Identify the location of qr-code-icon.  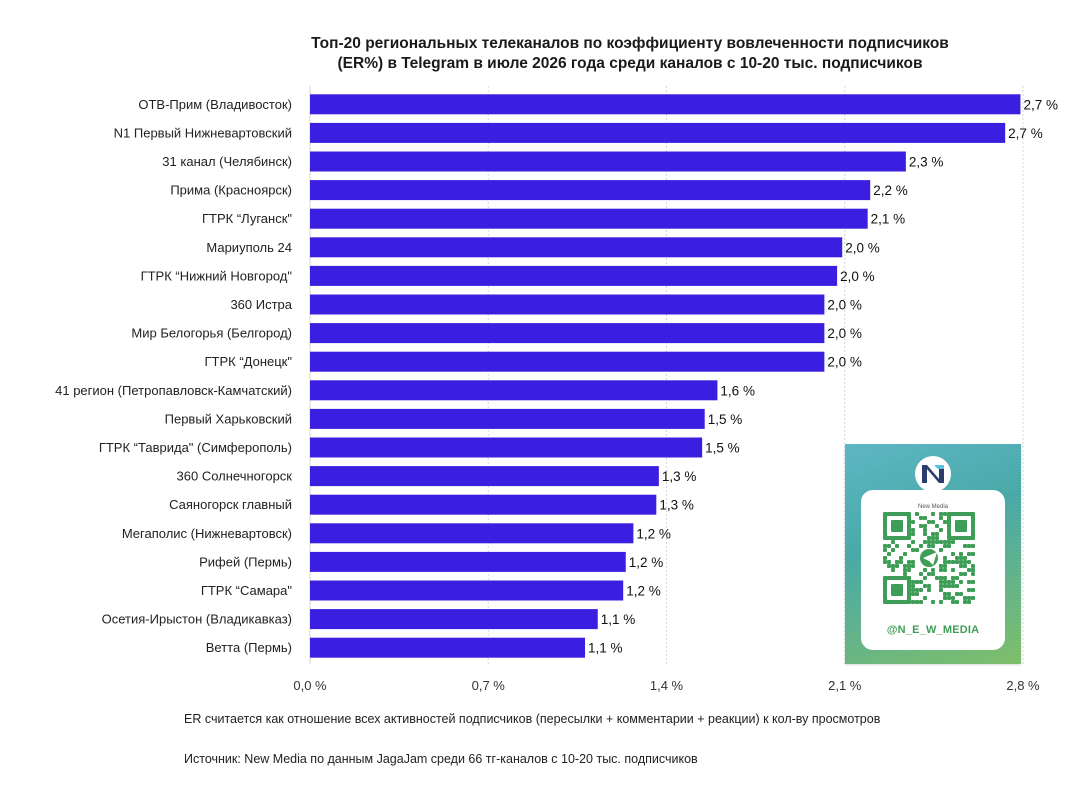
(933, 558).